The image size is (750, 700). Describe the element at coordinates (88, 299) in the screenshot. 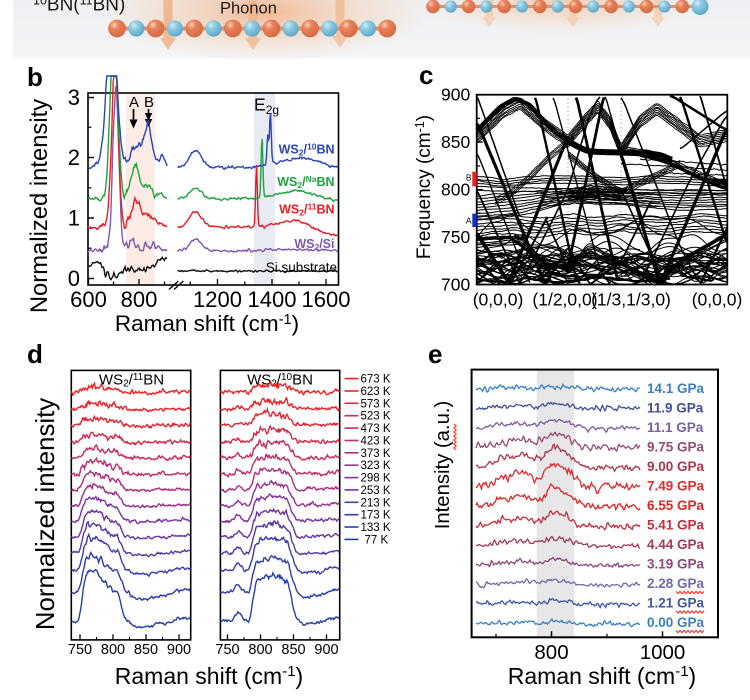

I see `svg-text: 600` at that location.